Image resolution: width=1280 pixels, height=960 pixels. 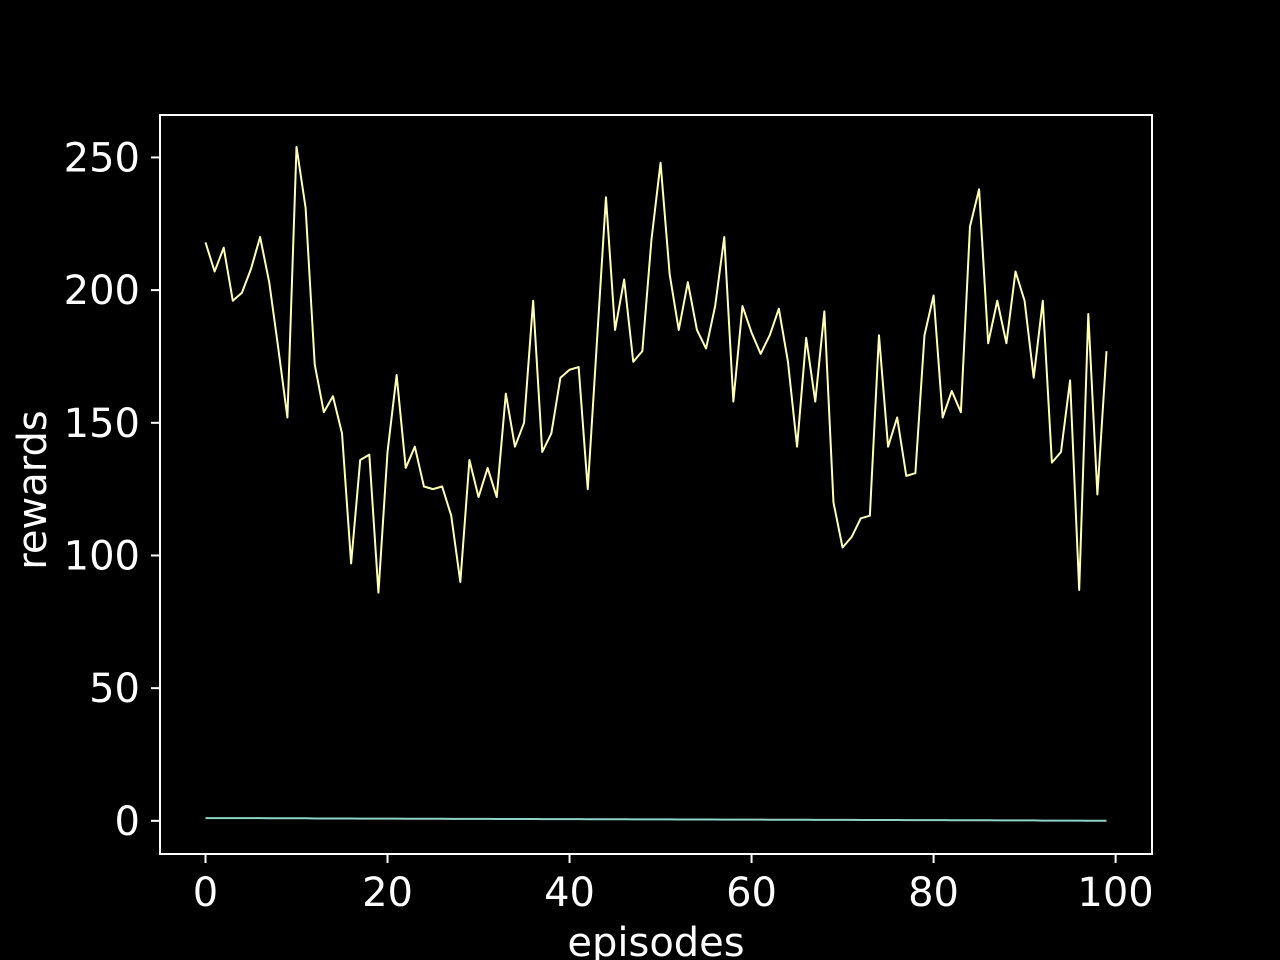 I want to click on y-axis: 0 50 100 150 200 250, so click(x=112, y=490).